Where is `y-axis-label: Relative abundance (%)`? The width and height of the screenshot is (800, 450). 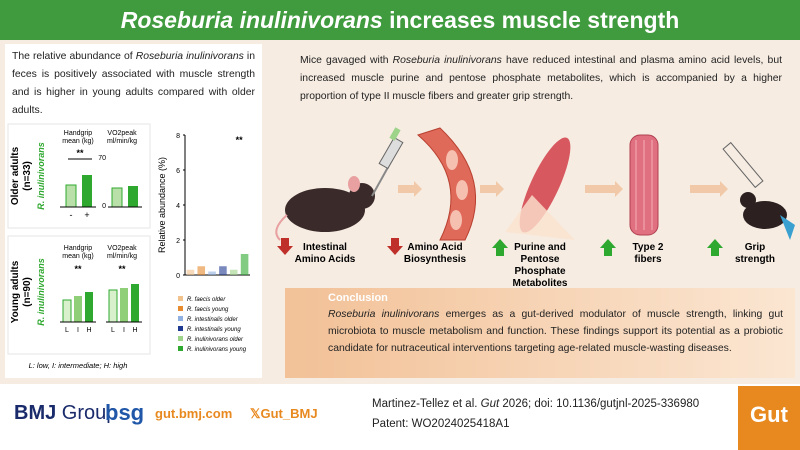 y-axis-label: Relative abundance (%) is located at coordinates (162, 205).